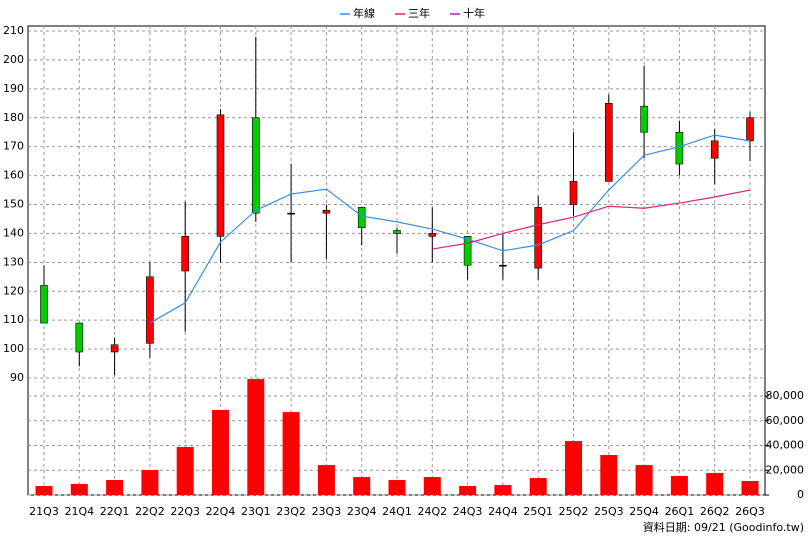 The image size is (808, 540). Describe the element at coordinates (503, 511) in the screenshot. I see `x-tick-label: 24Q4` at that location.